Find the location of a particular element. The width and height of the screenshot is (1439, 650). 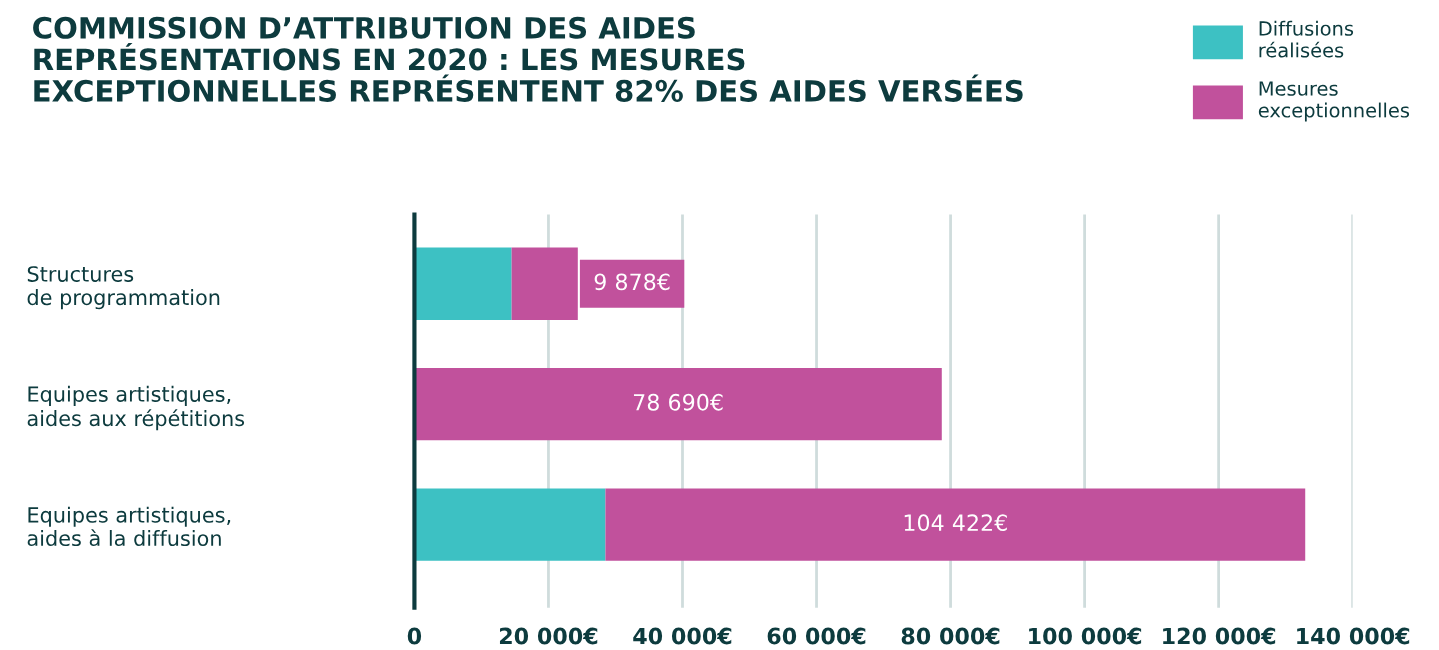

legend-label: Mesures exceptionnelles is located at coordinates (1334, 101).